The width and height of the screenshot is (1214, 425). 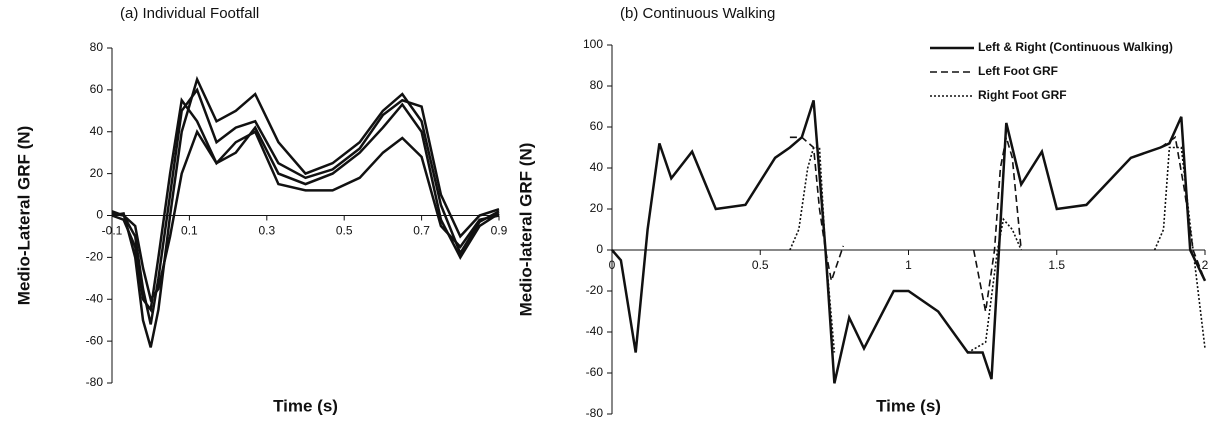 What do you see at coordinates (266, 231) in the screenshot?
I see `x-tick-label: 0.3` at bounding box center [266, 231].